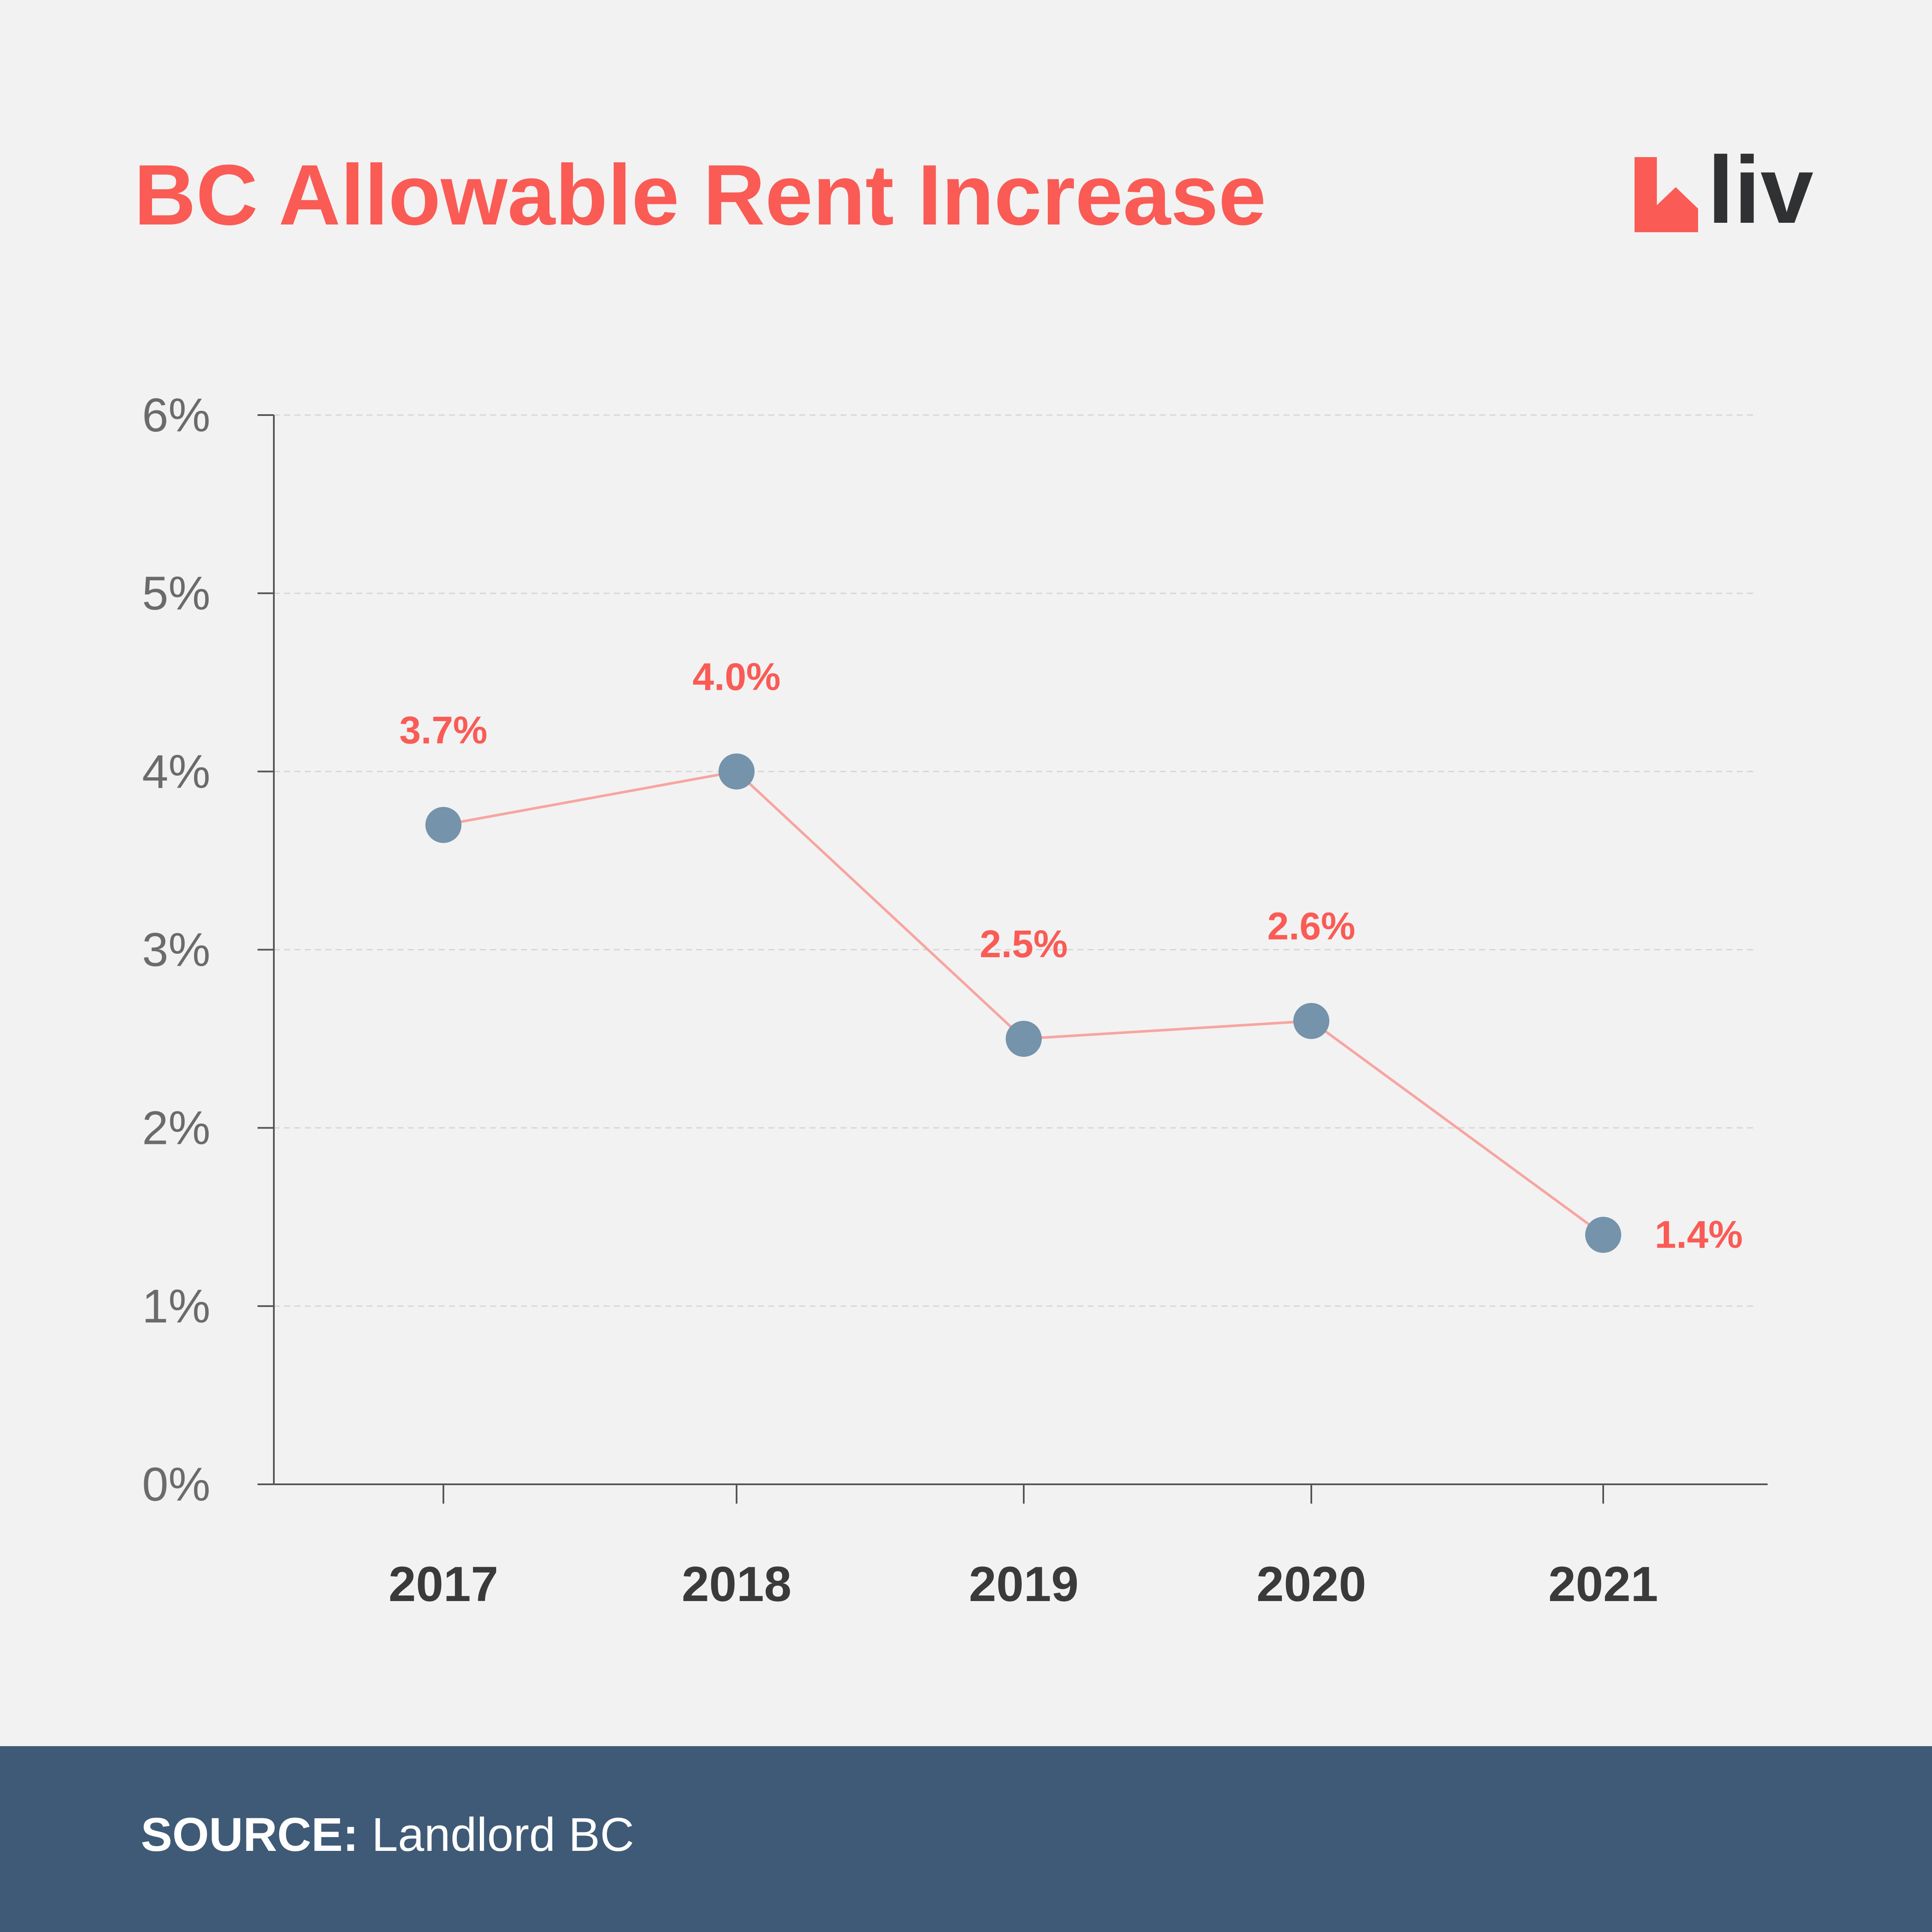  What do you see at coordinates (443, 1584) in the screenshot?
I see `x-tick-label: 2017` at bounding box center [443, 1584].